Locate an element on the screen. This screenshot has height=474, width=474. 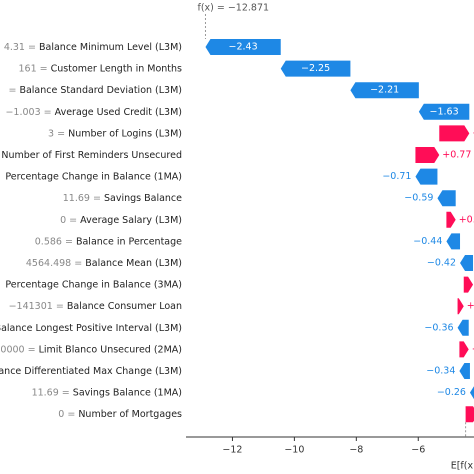
x-tick-label: −6 is located at coordinates (418, 450).